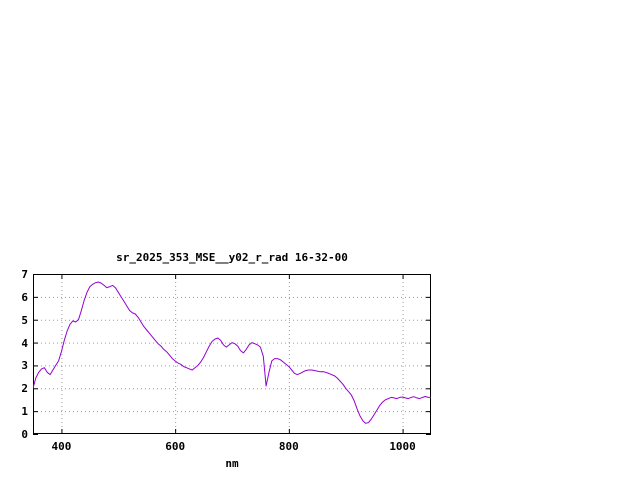  What do you see at coordinates (24, 274) in the screenshot?
I see `y-tick-label: 7` at bounding box center [24, 274].